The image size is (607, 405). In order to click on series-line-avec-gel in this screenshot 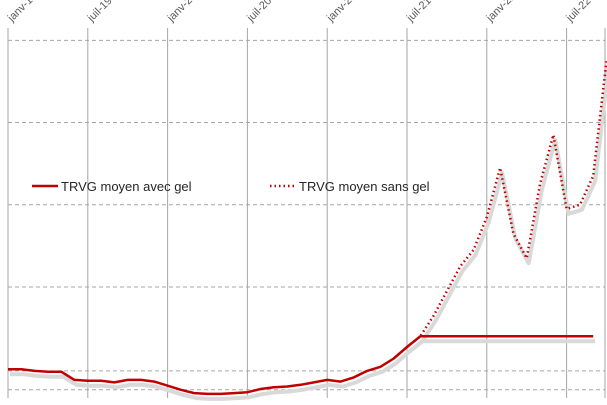, I will do `click(301, 365)`.